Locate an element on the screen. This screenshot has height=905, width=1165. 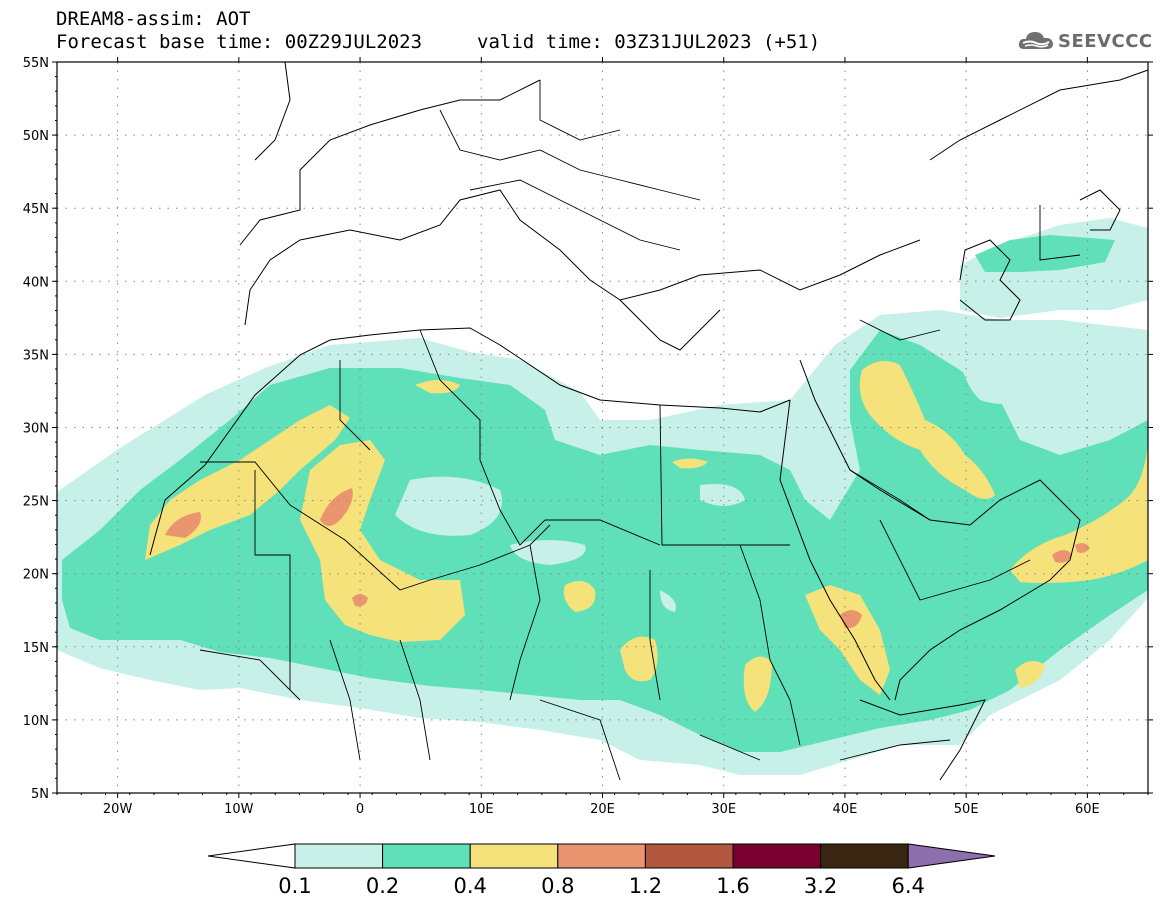
logo-text: SEEVCCC is located at coordinates (1105, 41).